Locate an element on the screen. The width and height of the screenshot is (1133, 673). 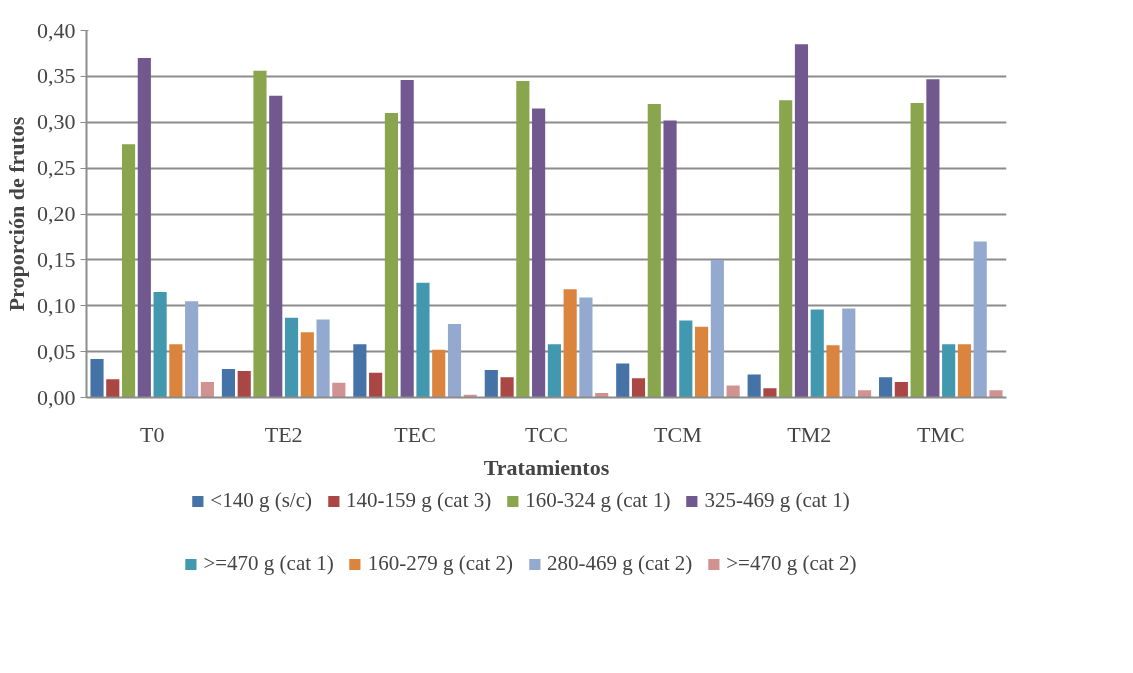
legend-label: 325-469 g (cat 1) is located at coordinates (777, 500).